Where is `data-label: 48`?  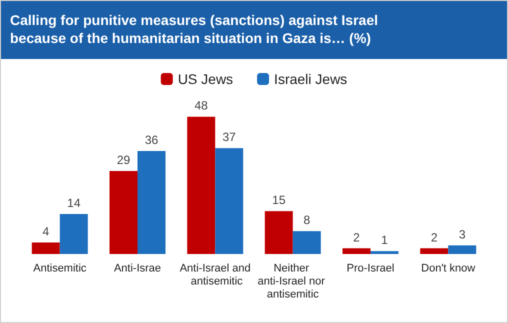 data-label: 48 is located at coordinates (201, 105).